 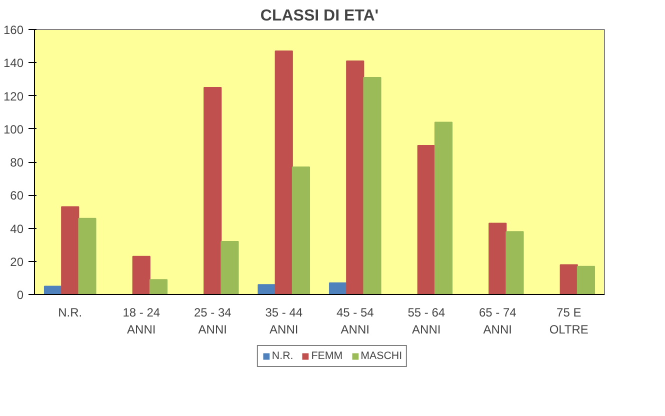 What do you see at coordinates (284, 321) in the screenshot?
I see `x-tick-label: 35 - 44 ANNI` at bounding box center [284, 321].